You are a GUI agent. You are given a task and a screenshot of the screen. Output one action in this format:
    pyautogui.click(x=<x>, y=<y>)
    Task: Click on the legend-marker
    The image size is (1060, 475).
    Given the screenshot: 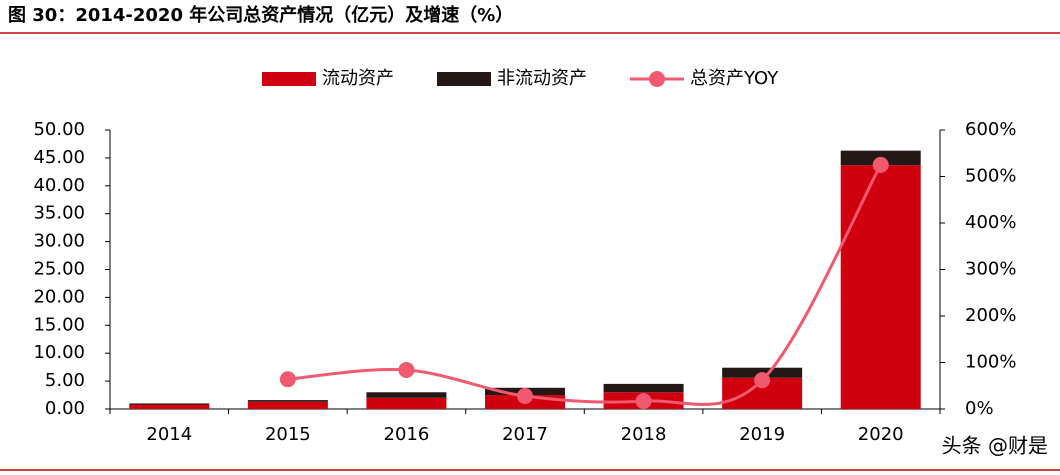 What is the action you would take?
    pyautogui.click(x=657, y=79)
    